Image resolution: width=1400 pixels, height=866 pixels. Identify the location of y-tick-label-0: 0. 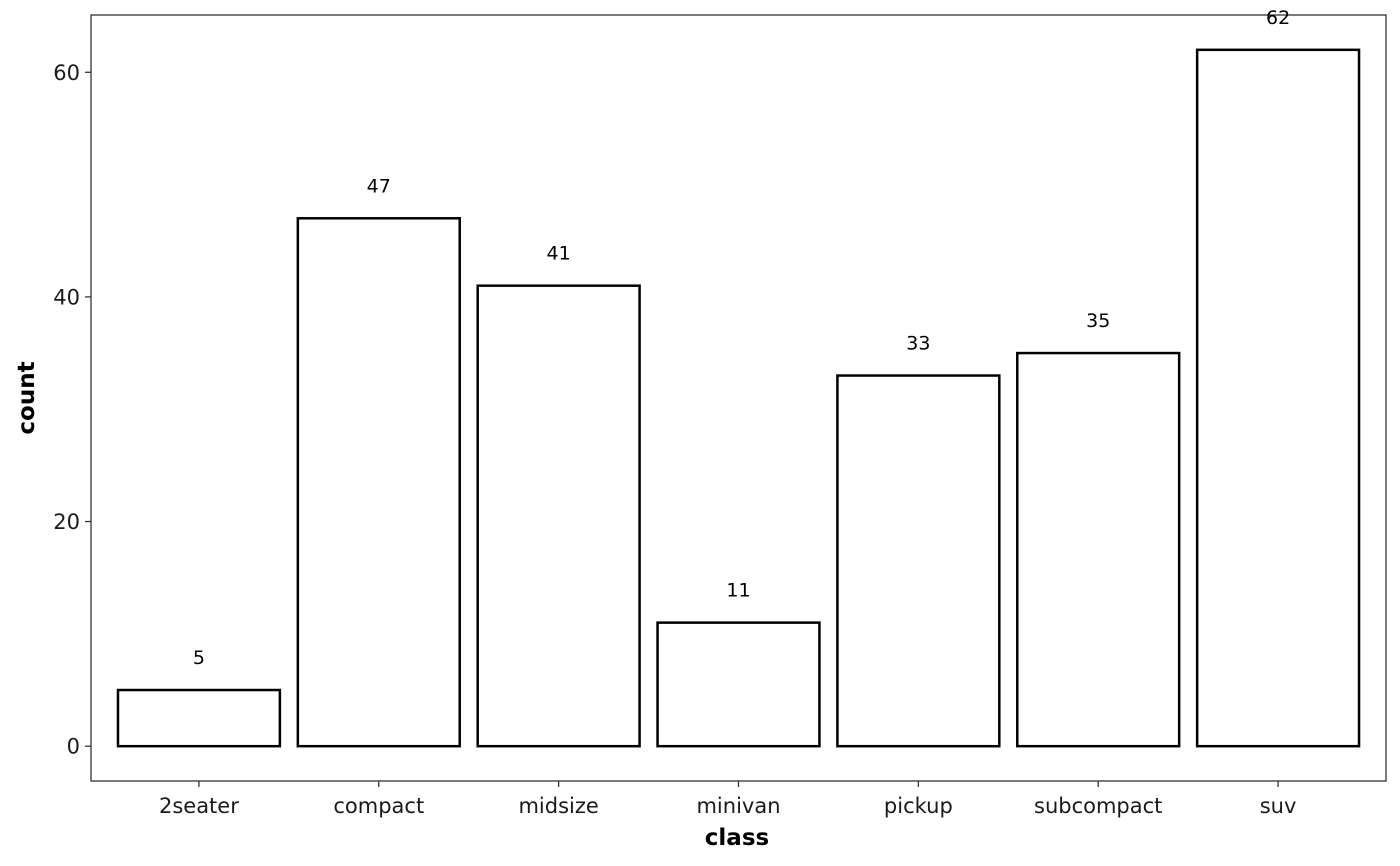
(73, 747).